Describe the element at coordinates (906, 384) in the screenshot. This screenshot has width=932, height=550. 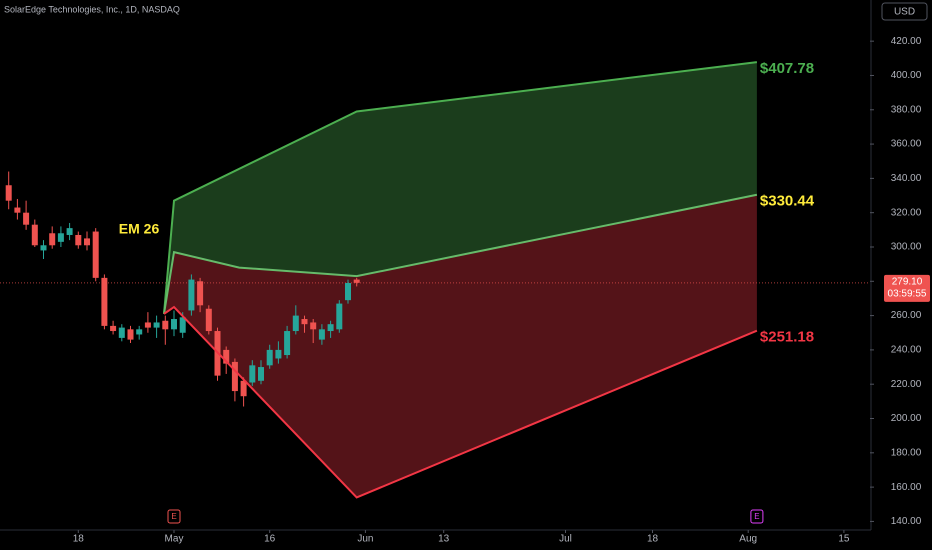
I see `y-tick-label: 220.00` at that location.